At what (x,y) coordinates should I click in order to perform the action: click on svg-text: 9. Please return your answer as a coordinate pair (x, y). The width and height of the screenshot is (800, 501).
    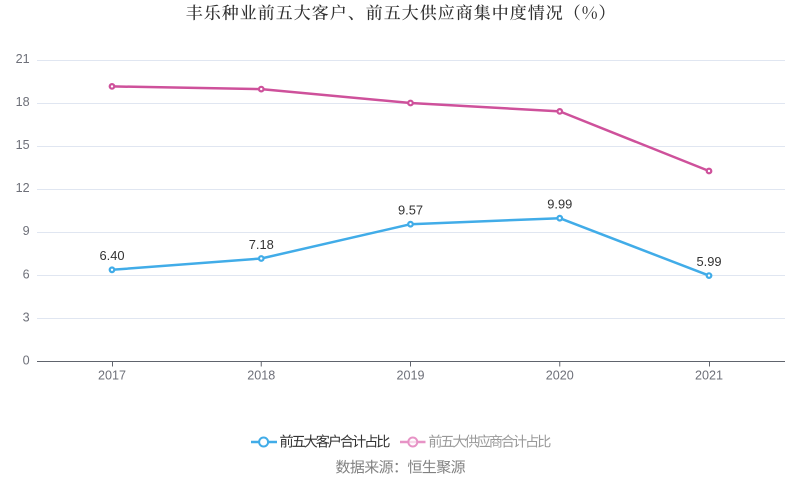
    Looking at the image, I should click on (26, 231).